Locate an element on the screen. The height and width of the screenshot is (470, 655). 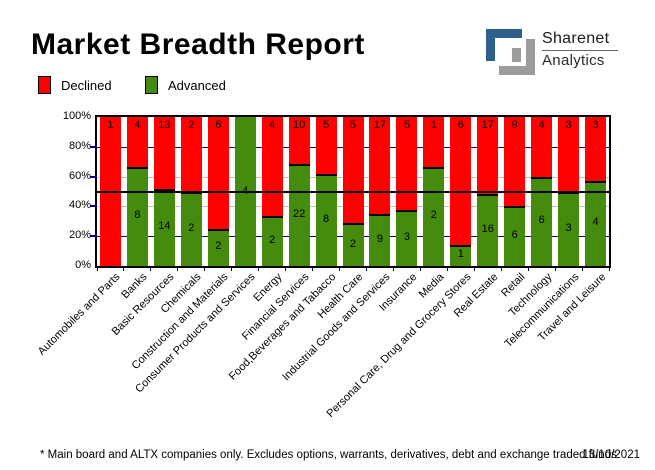
bar-real-estate is located at coordinates (488, 191).